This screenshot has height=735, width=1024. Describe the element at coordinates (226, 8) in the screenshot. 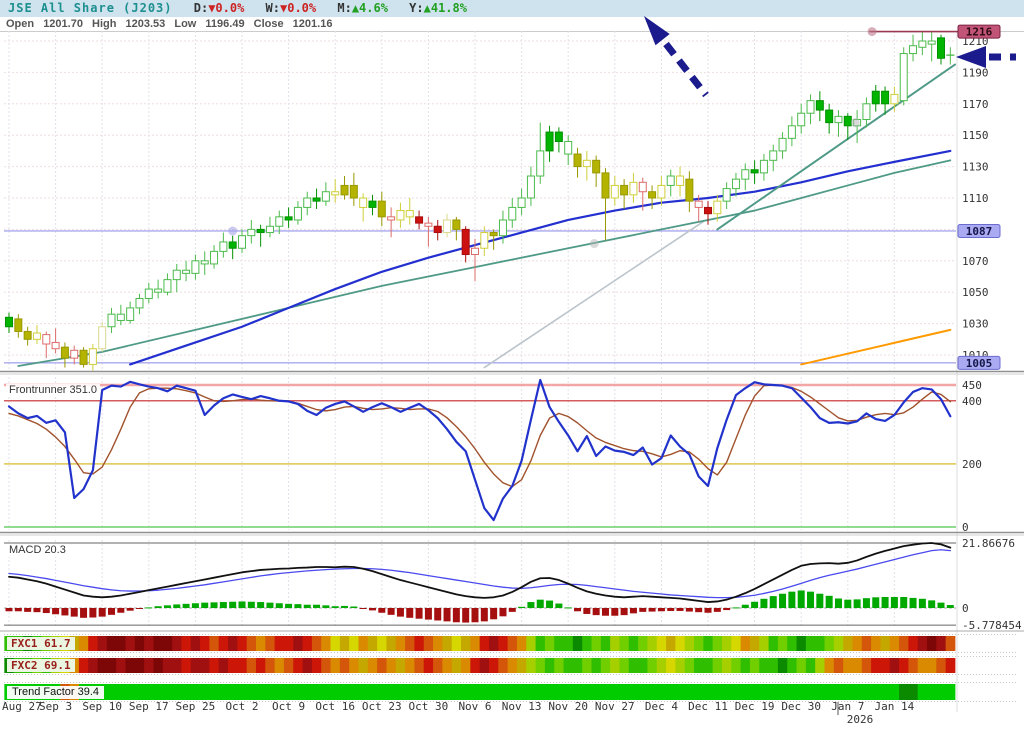

I see `daily-change-value: ▼0.0%` at that location.